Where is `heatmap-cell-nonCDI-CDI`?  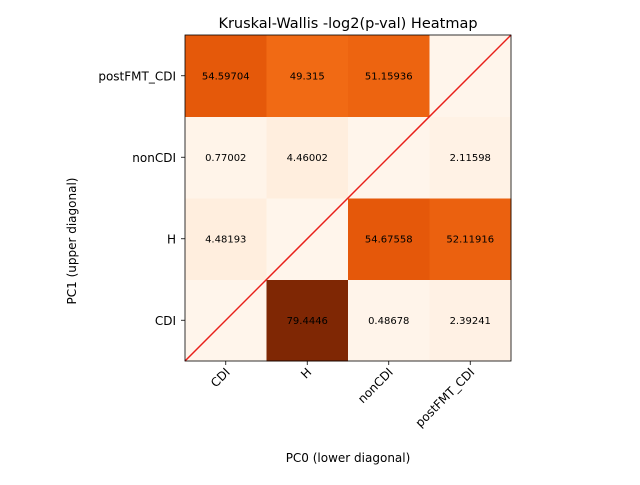 heatmap-cell-nonCDI-CDI is located at coordinates (226, 157).